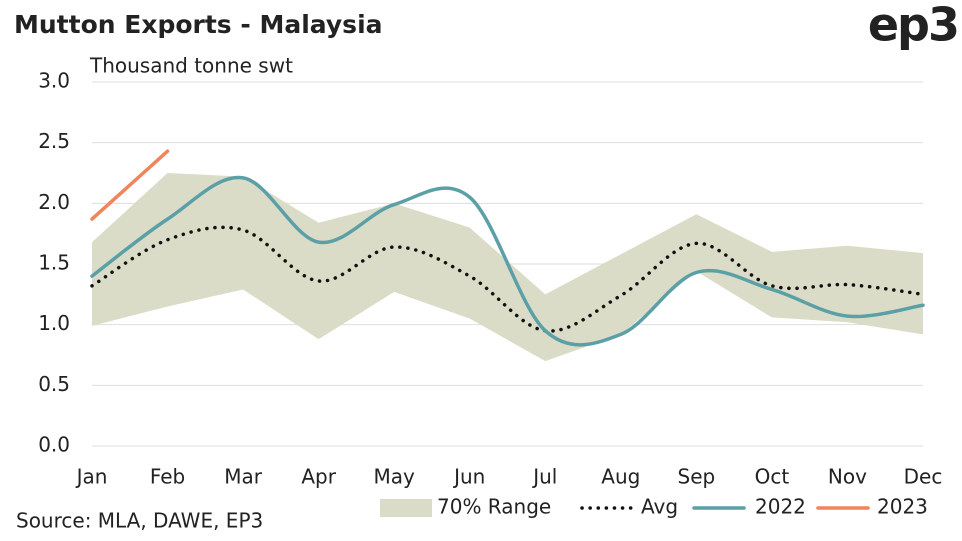  What do you see at coordinates (91, 477) in the screenshot?
I see `x-tick-label: Jan` at bounding box center [91, 477].